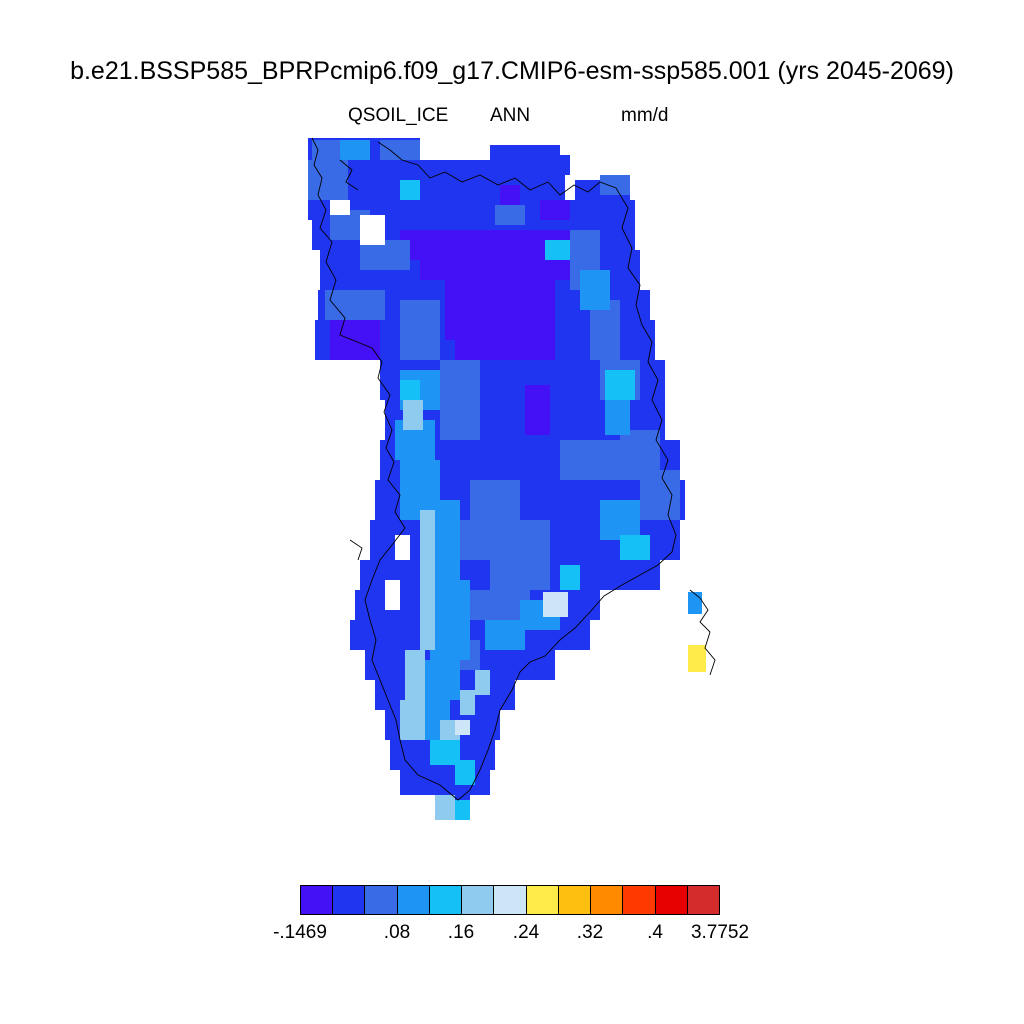  I want to click on units-label: mm/d, so click(645, 115).